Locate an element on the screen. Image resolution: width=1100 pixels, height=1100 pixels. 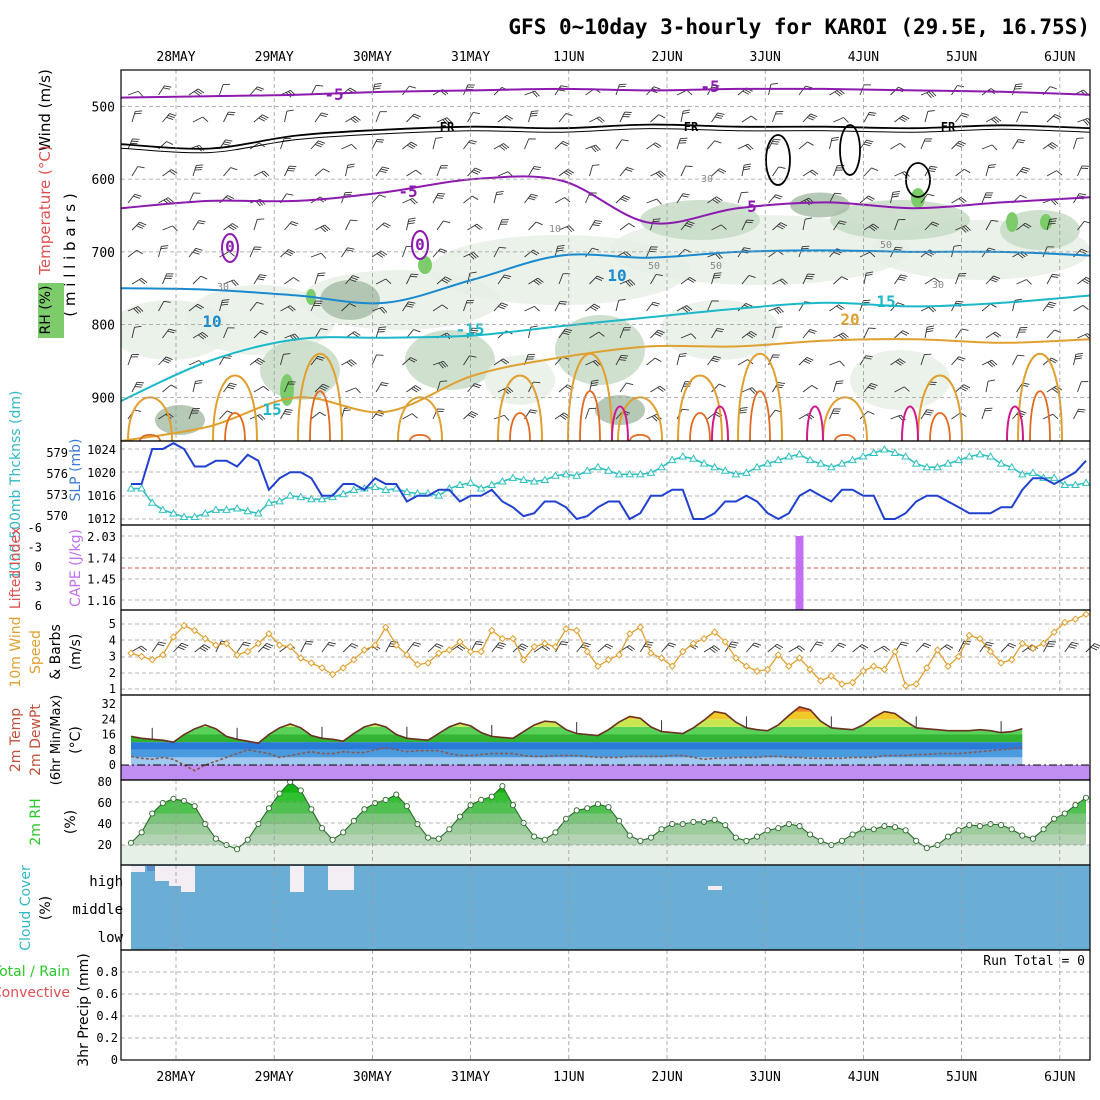
rh-band is located at coordinates (608, 818).